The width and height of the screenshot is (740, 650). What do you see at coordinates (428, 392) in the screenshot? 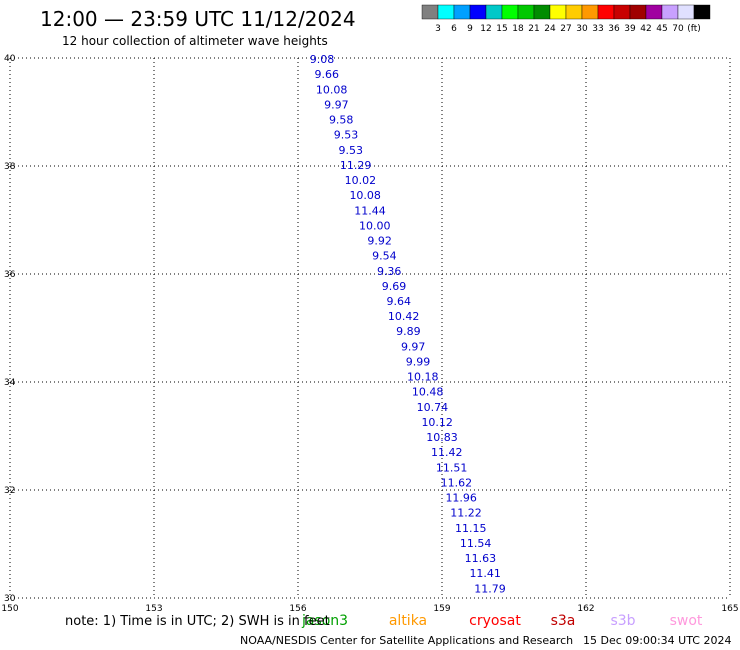
I see `wave-height-label: 10.48` at bounding box center [428, 392].